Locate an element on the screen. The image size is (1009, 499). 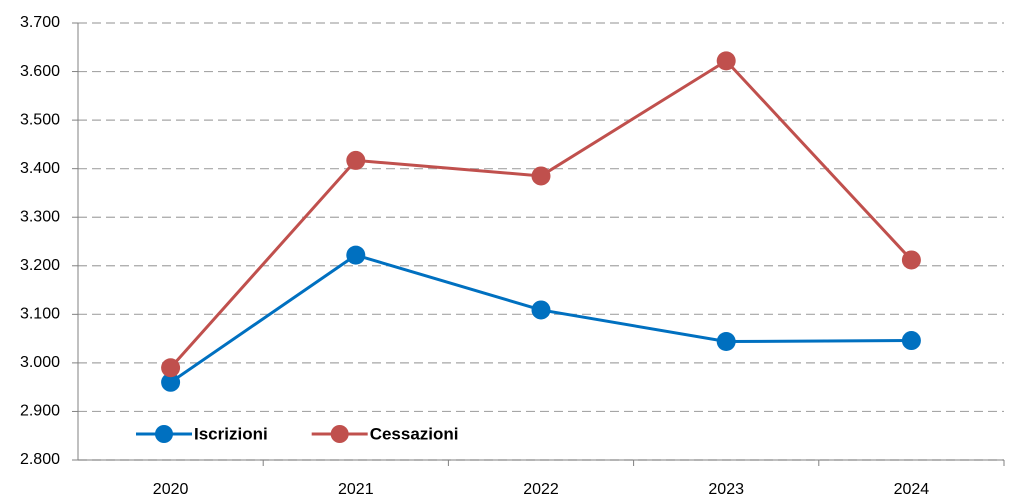
x-tick-label: 2022 is located at coordinates (541, 489).